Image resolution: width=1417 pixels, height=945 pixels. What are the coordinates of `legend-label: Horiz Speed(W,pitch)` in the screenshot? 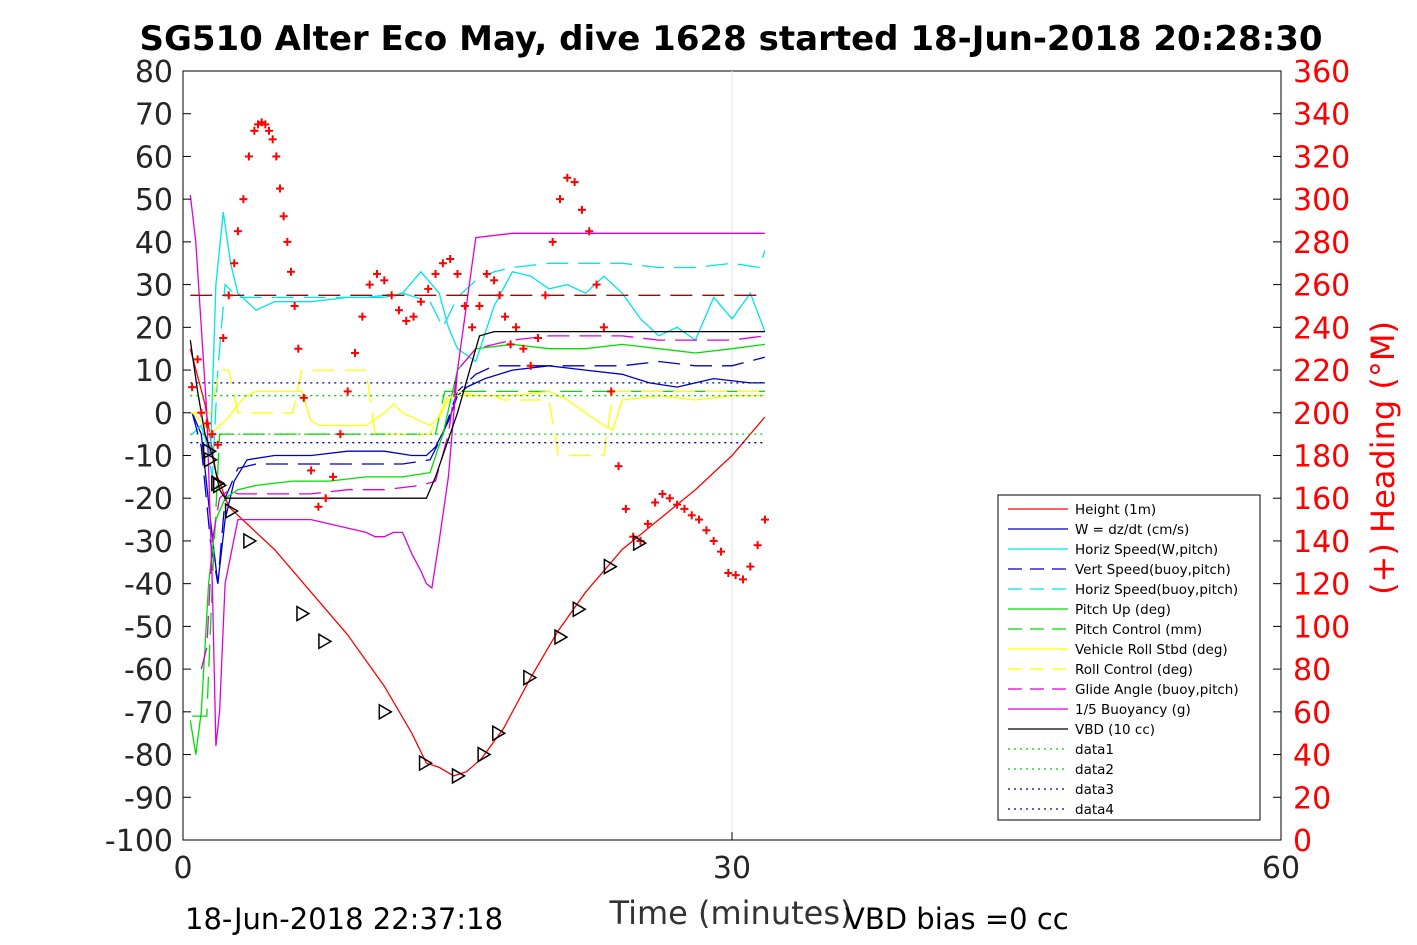 It's located at (1146, 550).